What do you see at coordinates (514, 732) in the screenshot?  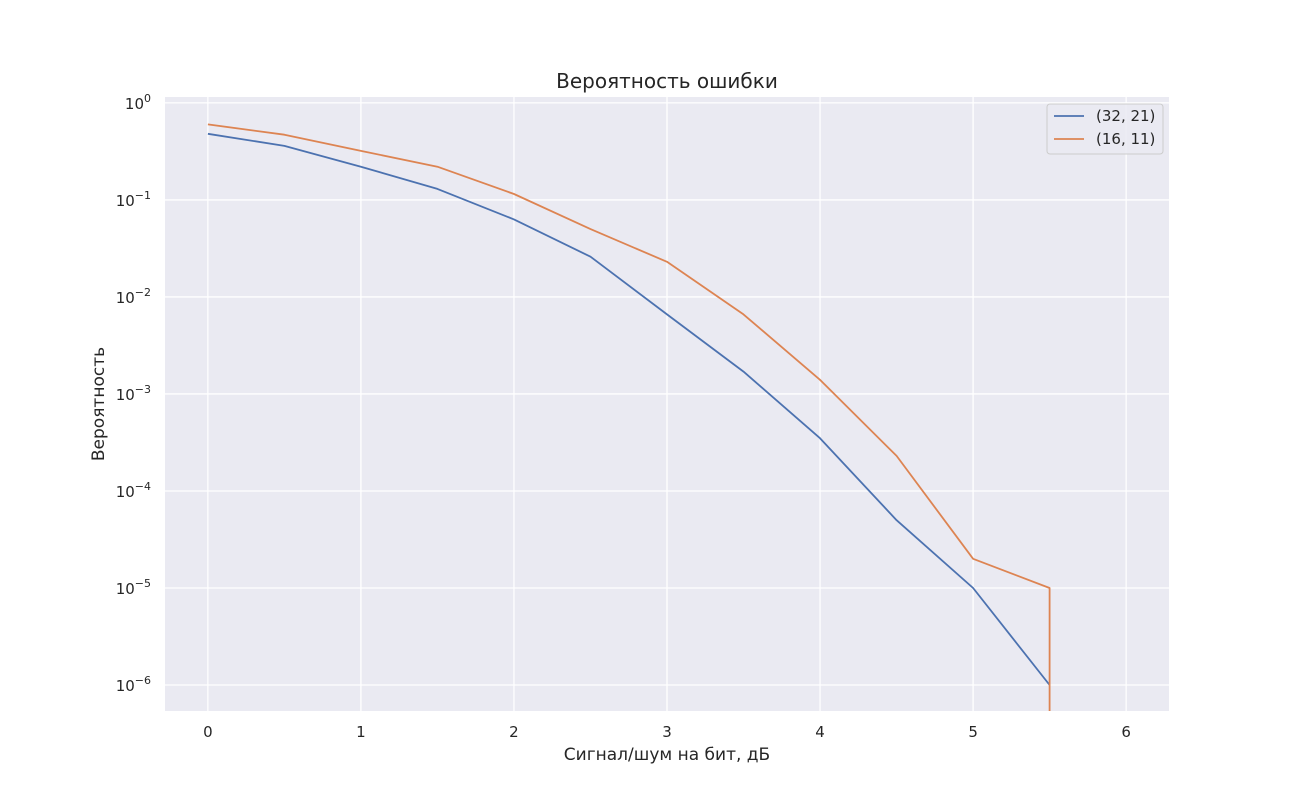 I see `x-tick-label: 2` at bounding box center [514, 732].